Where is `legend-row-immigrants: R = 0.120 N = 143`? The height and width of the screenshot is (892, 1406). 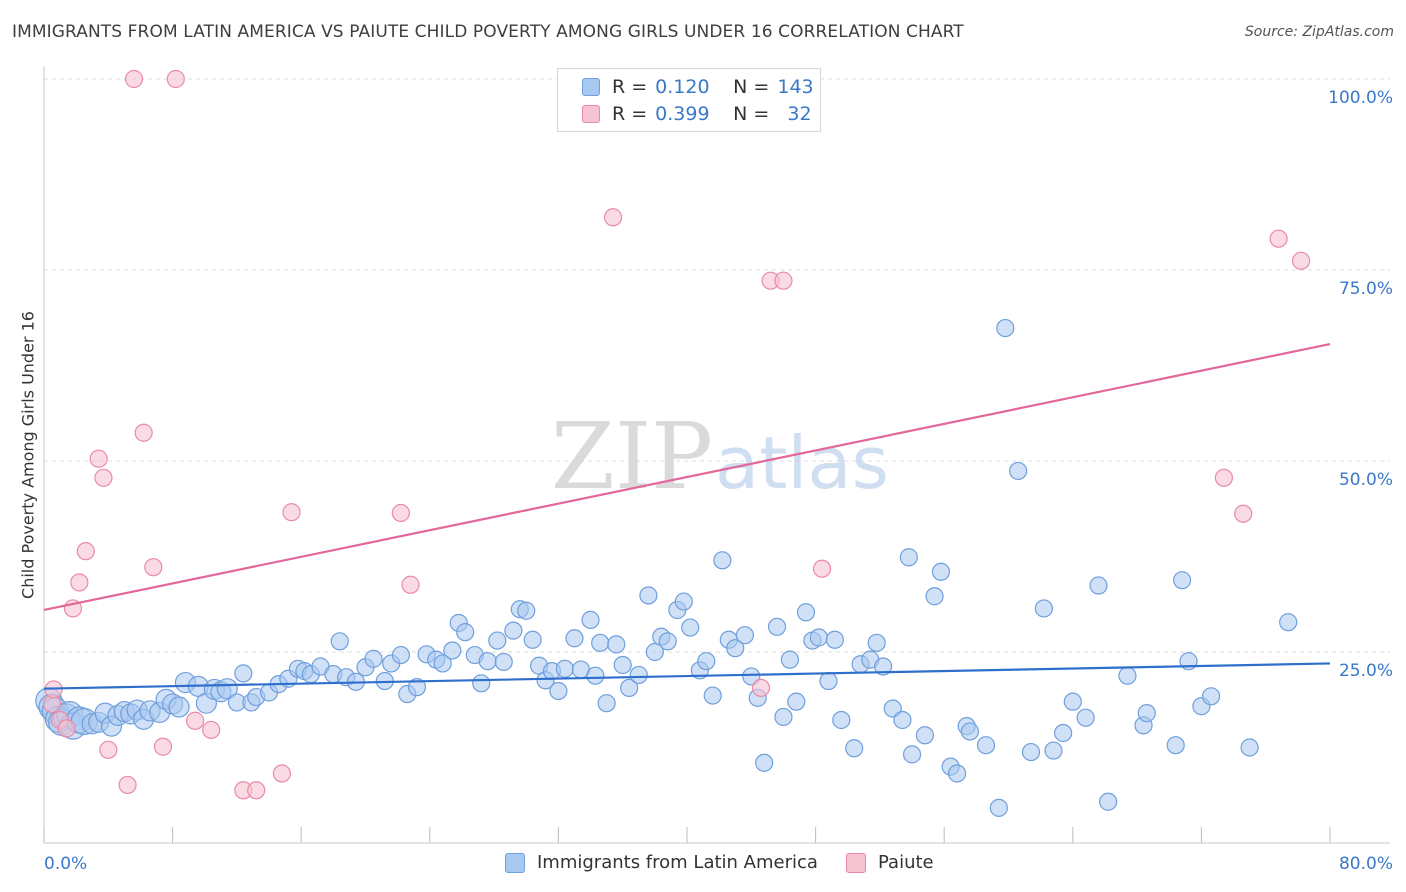
legend-row-immigrants: R = 0.120 N = 143 is located at coordinates (698, 87).